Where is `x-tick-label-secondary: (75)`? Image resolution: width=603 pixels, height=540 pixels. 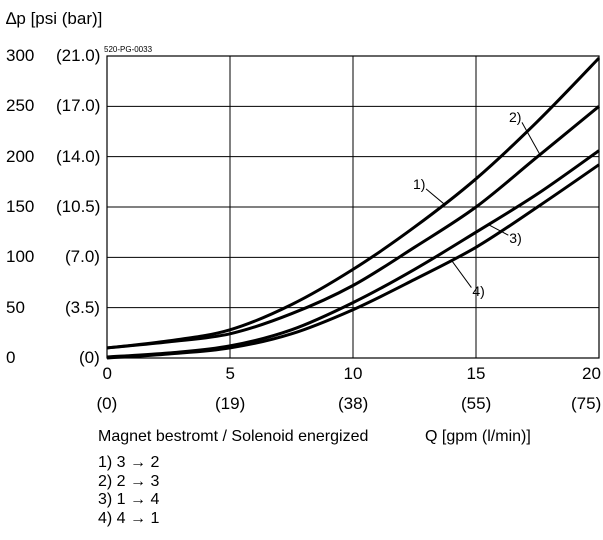 x-tick-label-secondary: (75) is located at coordinates (586, 403).